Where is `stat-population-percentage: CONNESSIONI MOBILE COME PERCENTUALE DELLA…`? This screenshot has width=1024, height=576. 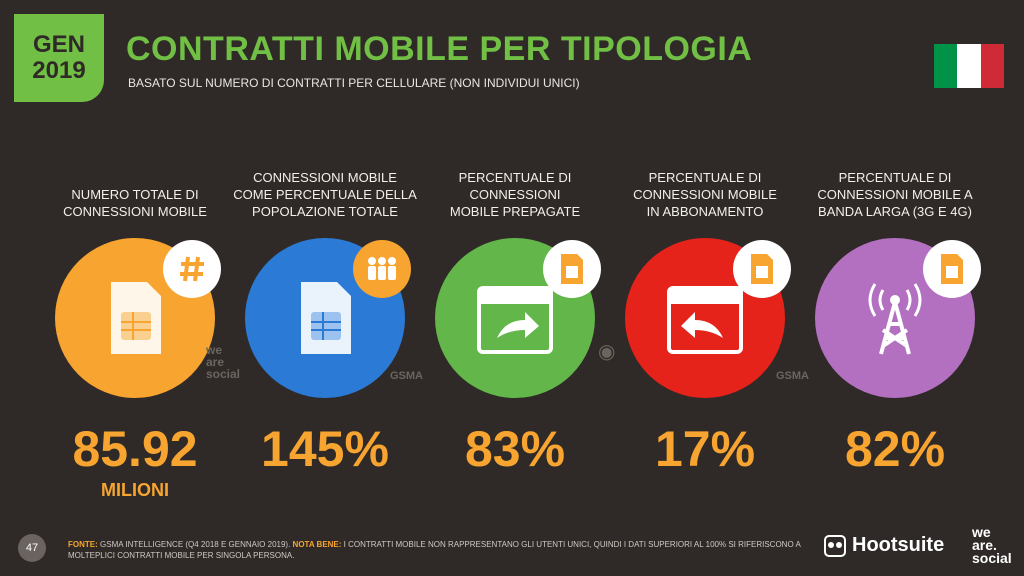
stat-population-percentage: CONNESSIONI MOBILE COME PERCENTUALE DELLA… is located at coordinates (325, 313).